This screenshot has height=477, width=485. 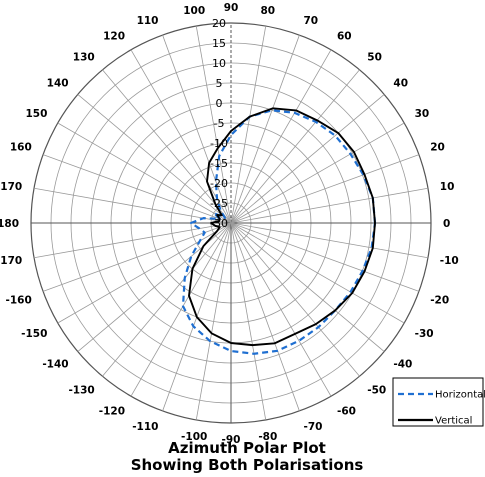 What do you see at coordinates (247, 465) in the screenshot?
I see `chart-subtitle: Showing Both Polarisations` at bounding box center [247, 465].